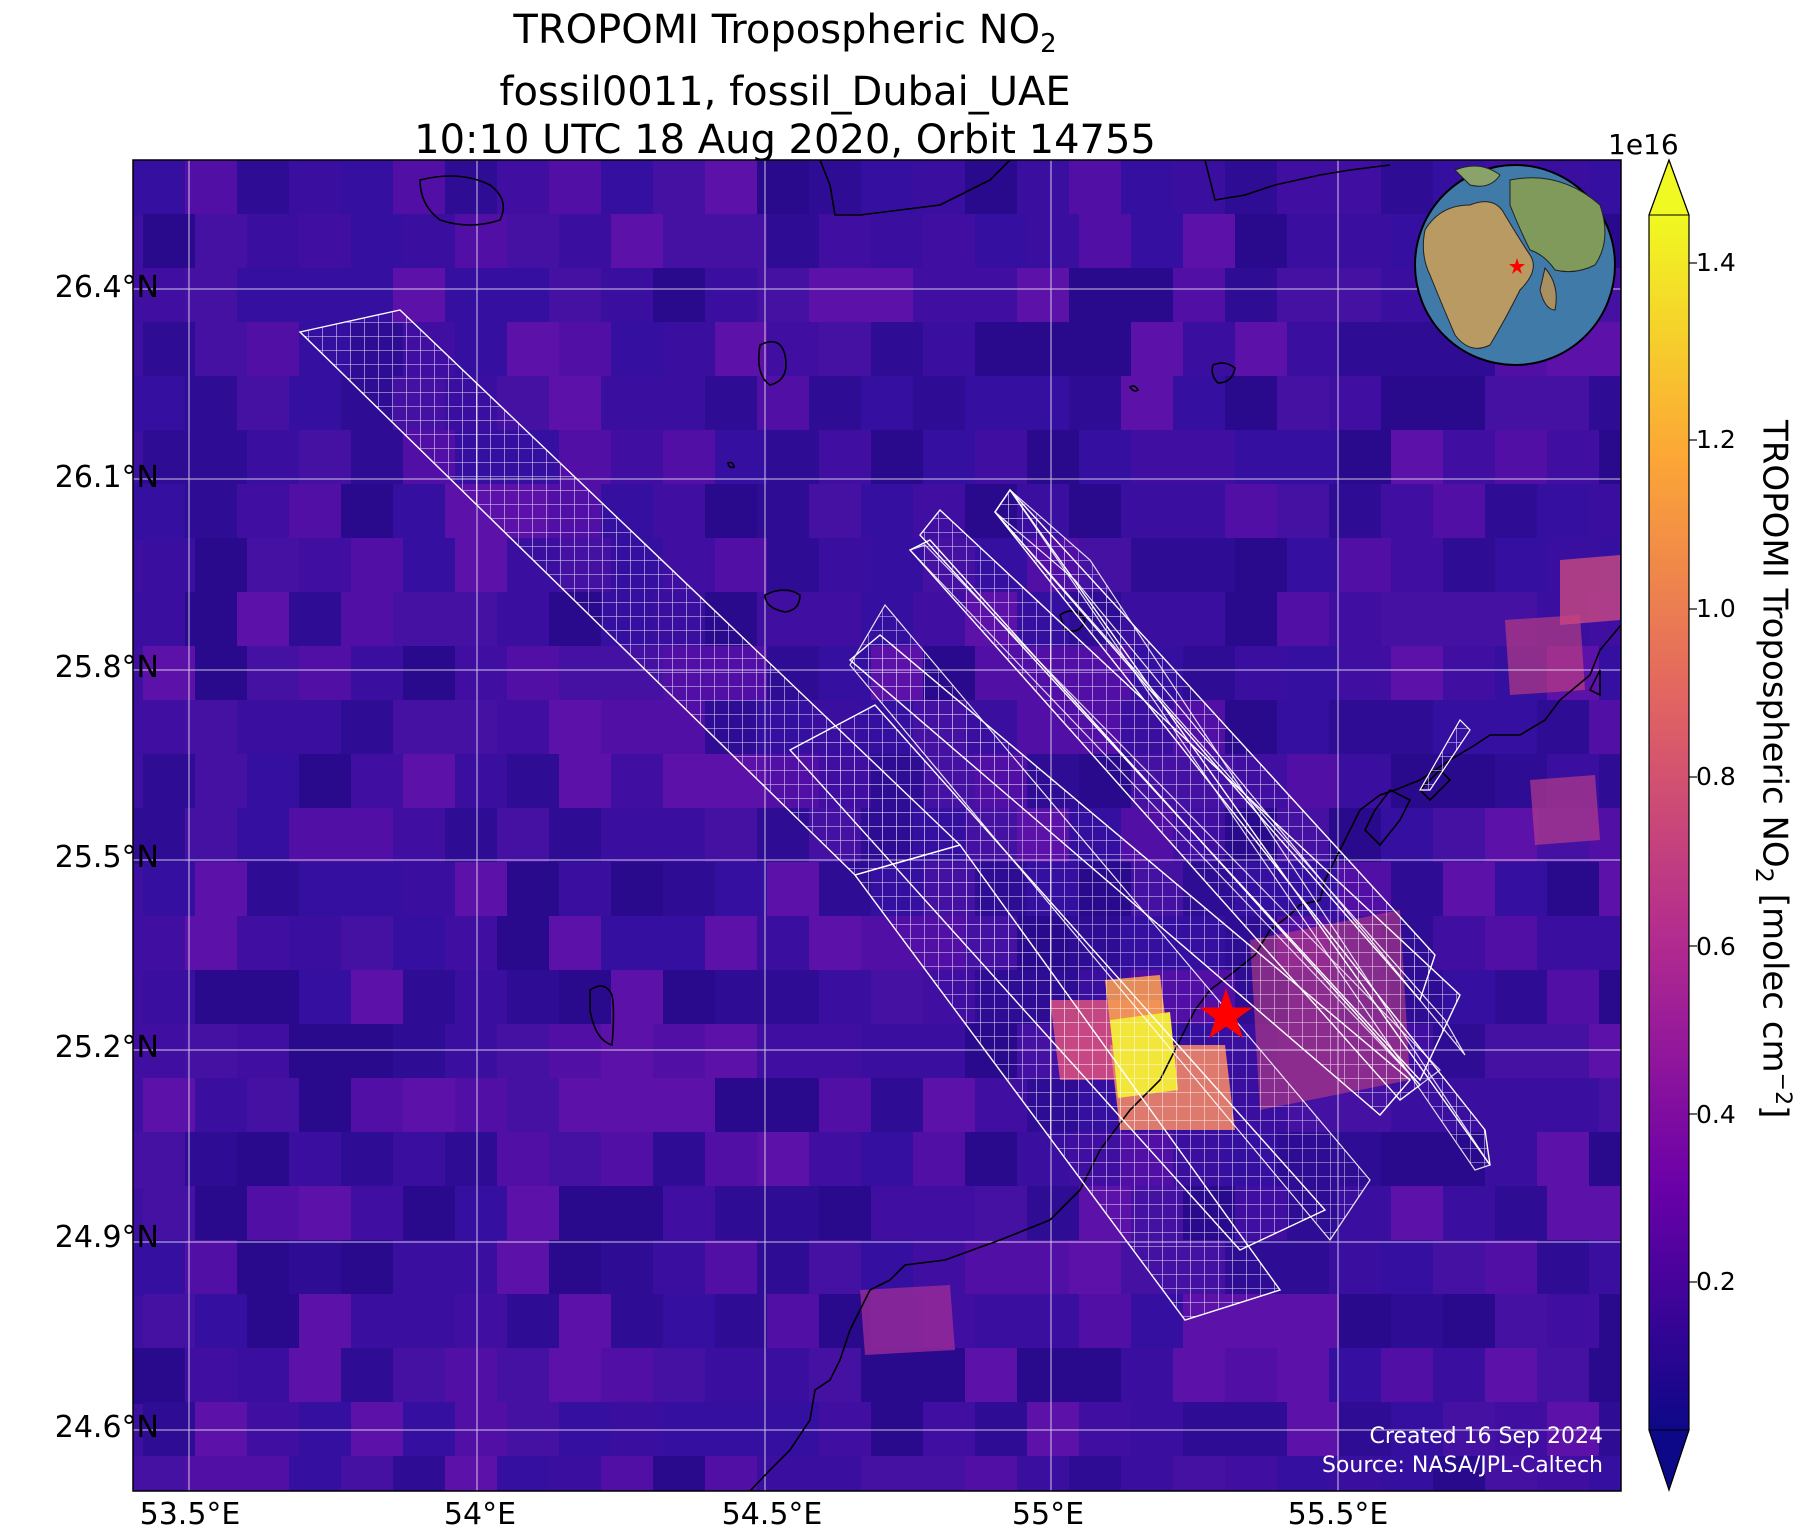 The image size is (1799, 1539). Describe the element at coordinates (1226, 1013) in the screenshot. I see `target-star-marker` at that location.